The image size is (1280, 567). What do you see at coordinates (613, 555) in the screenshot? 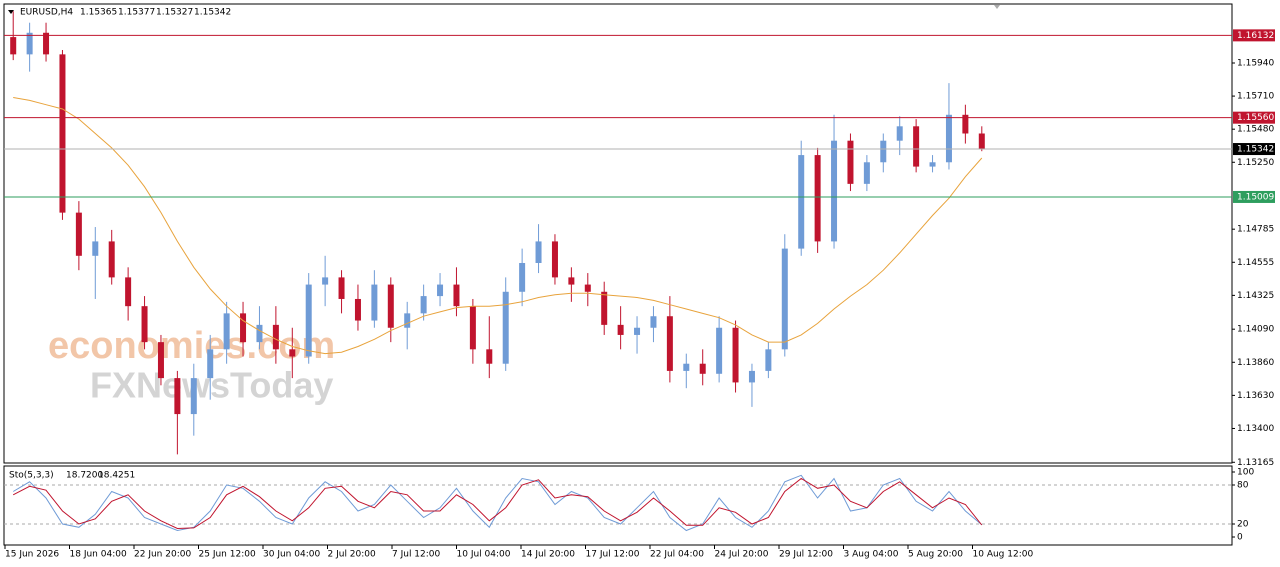
I see `x-tick-label: 17 Jul 12:00` at bounding box center [613, 555].